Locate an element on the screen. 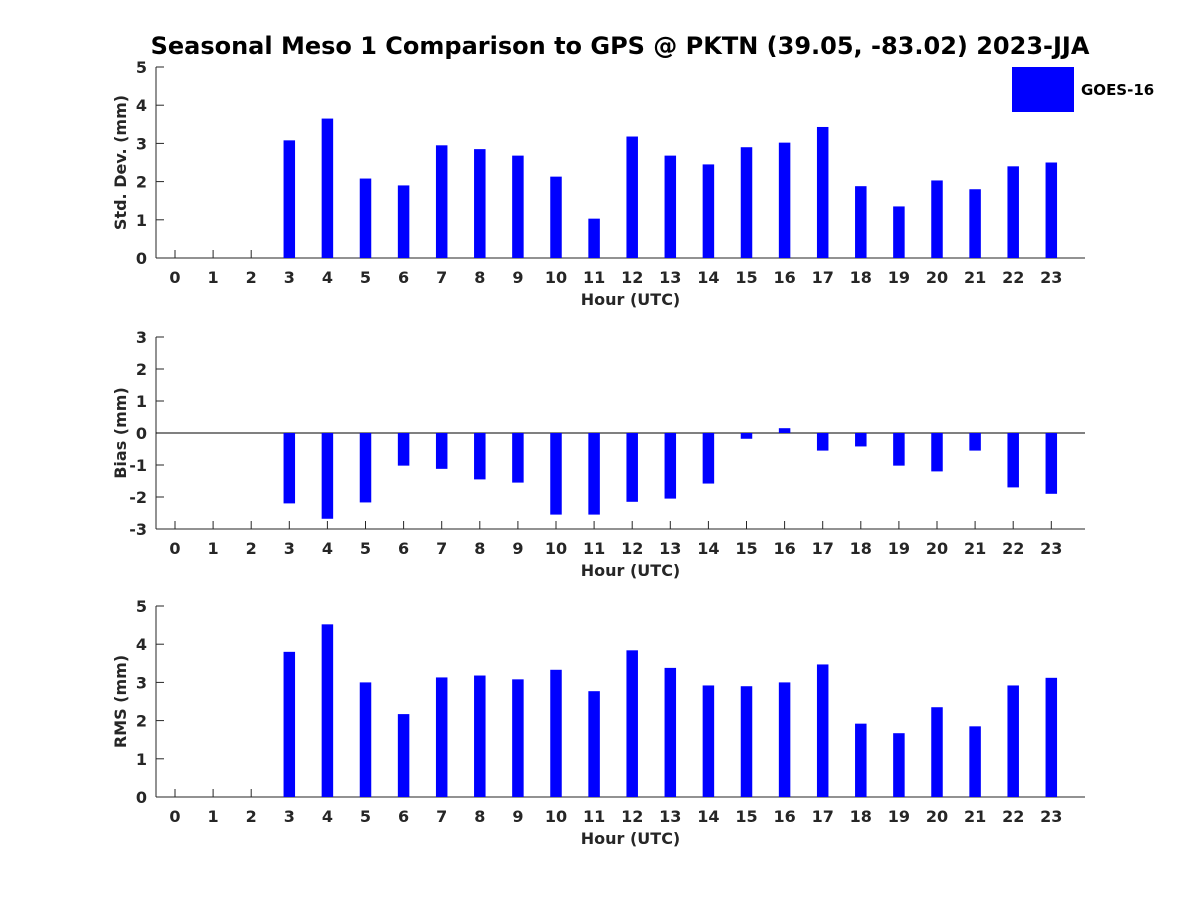 The image size is (1200, 900). bias-x-tick-label: 12 is located at coordinates (632, 548).